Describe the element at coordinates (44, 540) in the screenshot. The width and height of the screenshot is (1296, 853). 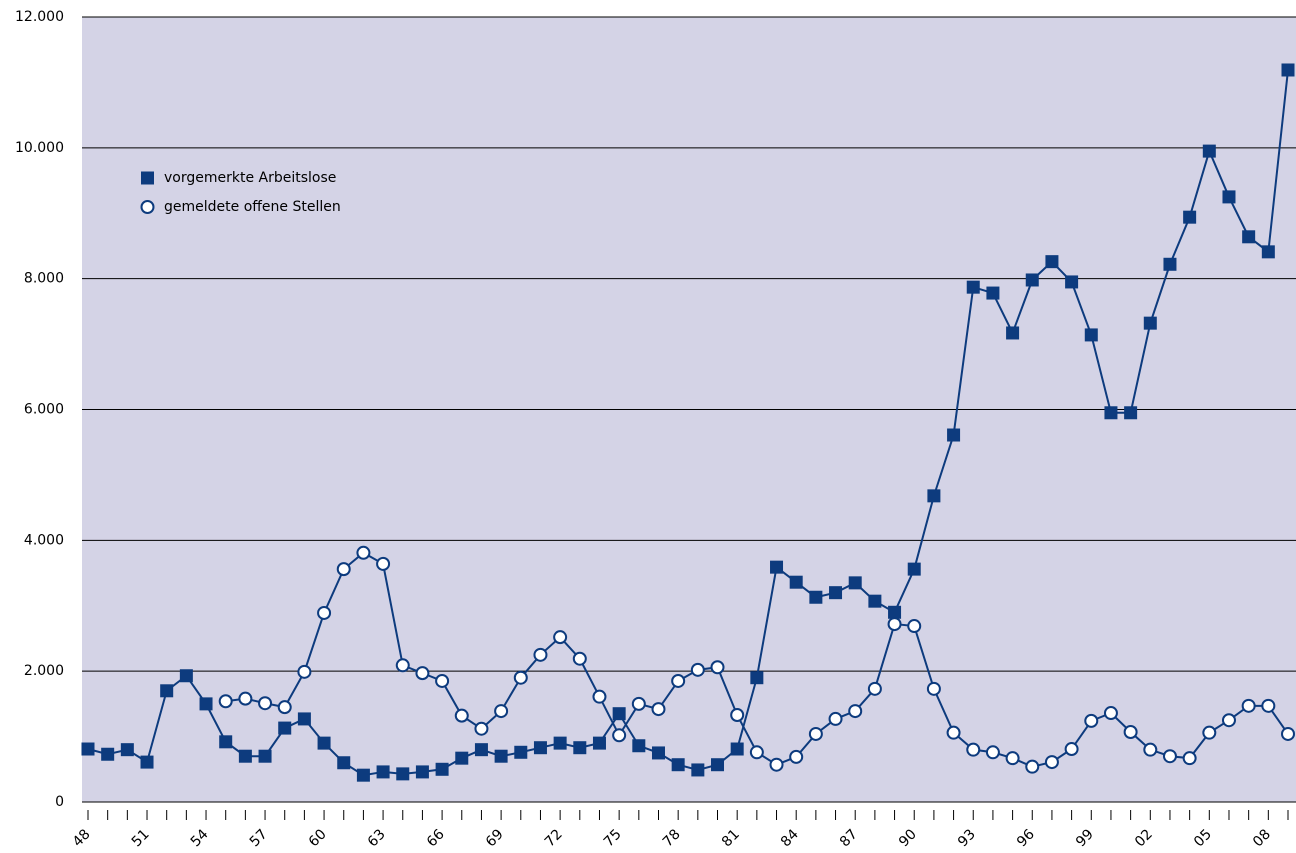
I see `y-tick-label: 4.000` at that location.